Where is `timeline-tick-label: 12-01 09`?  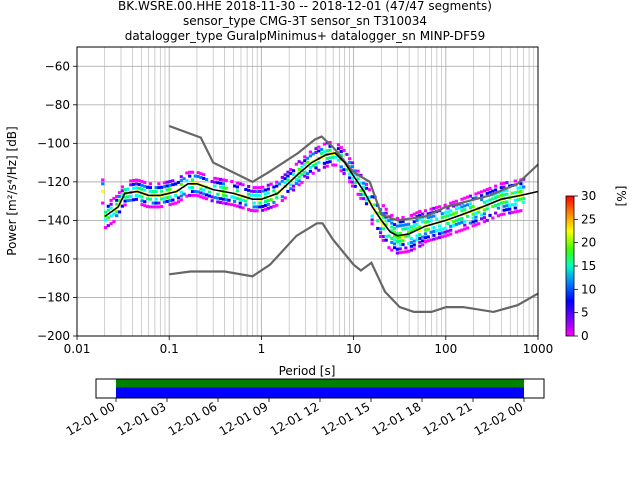
timeline-tick-label: 12-01 09 is located at coordinates (244, 418).